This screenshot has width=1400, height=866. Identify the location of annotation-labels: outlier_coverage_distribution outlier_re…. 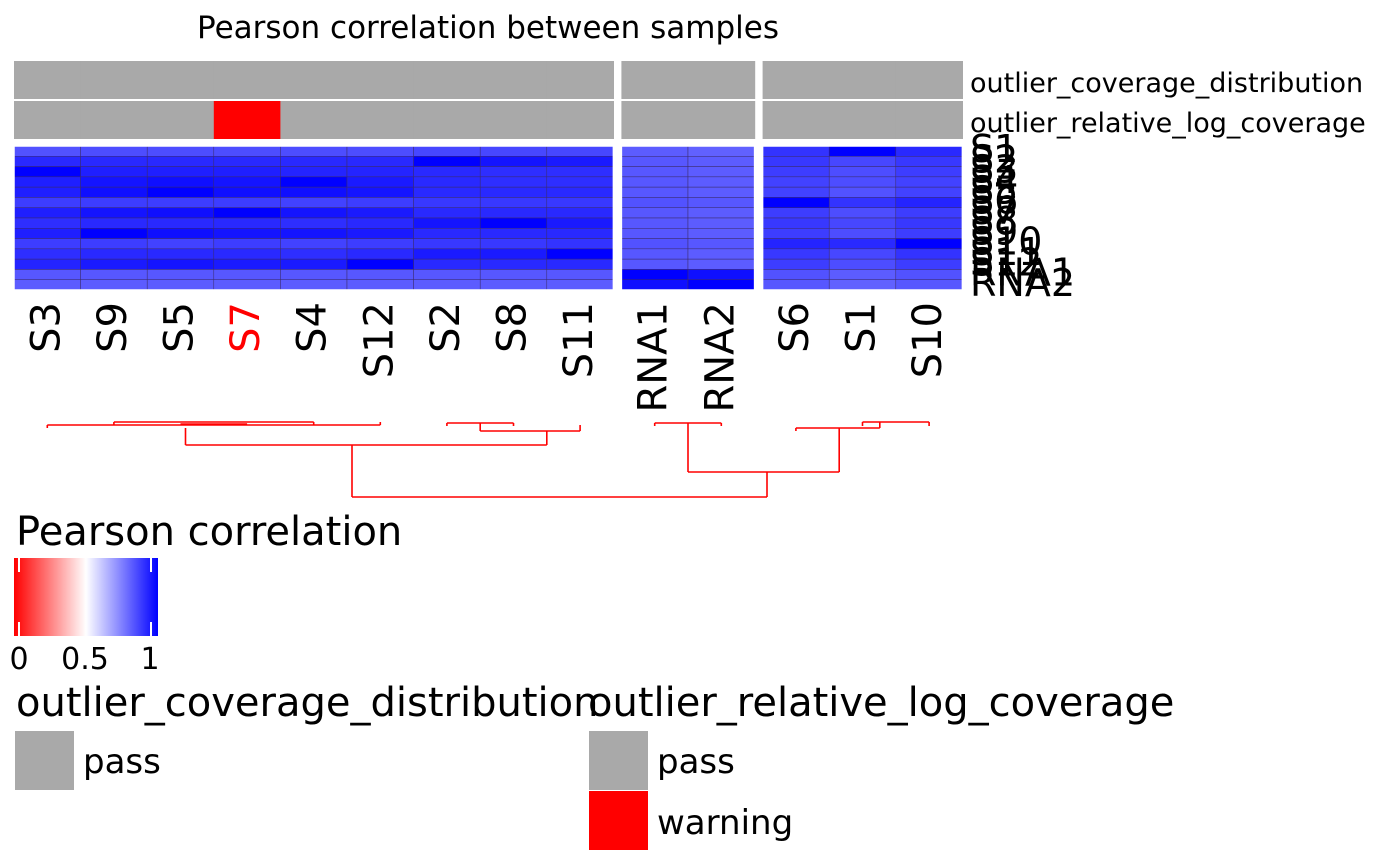
(1168, 103).